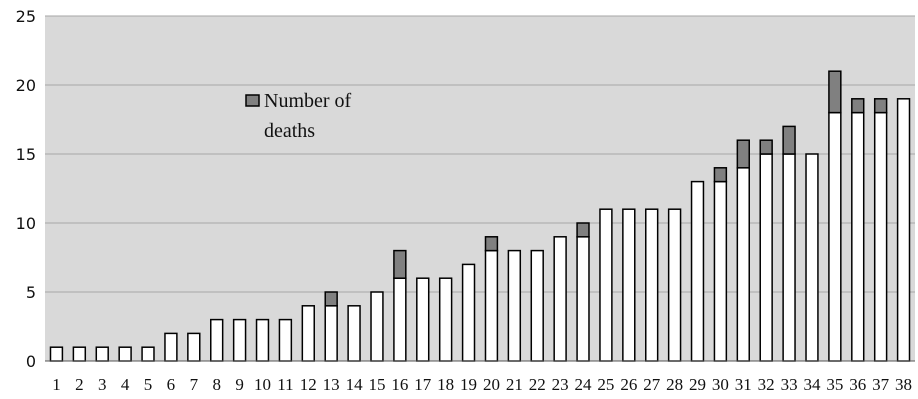 Image resolution: width=918 pixels, height=399 pixels. Describe the element at coordinates (697, 384) in the screenshot. I see `x-tick-label: 29` at that location.